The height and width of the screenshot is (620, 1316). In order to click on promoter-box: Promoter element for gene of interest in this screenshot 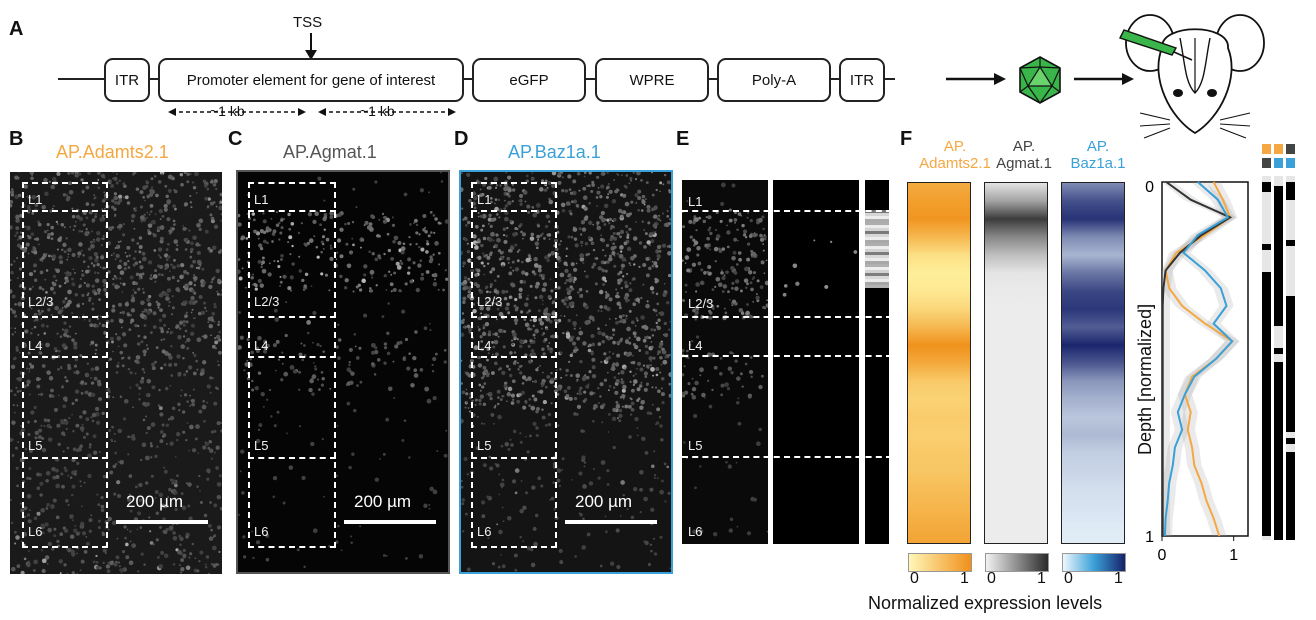, I will do `click(311, 80)`.